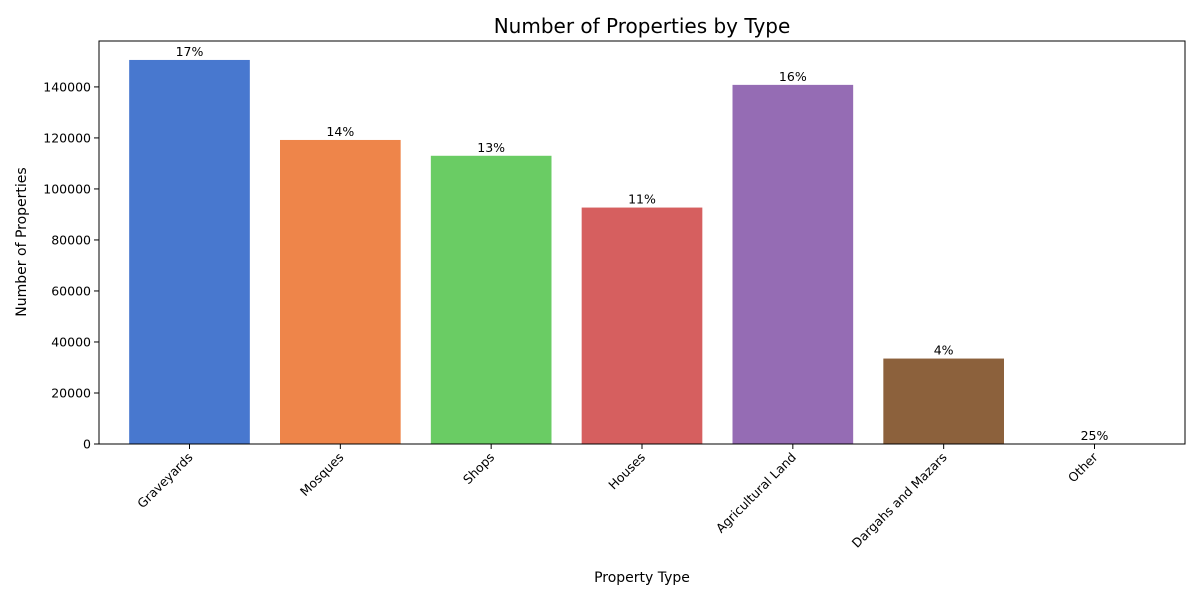 Image resolution: width=1200 pixels, height=600 pixels. Describe the element at coordinates (67, 137) in the screenshot. I see `y-tick-label: 120000` at that location.